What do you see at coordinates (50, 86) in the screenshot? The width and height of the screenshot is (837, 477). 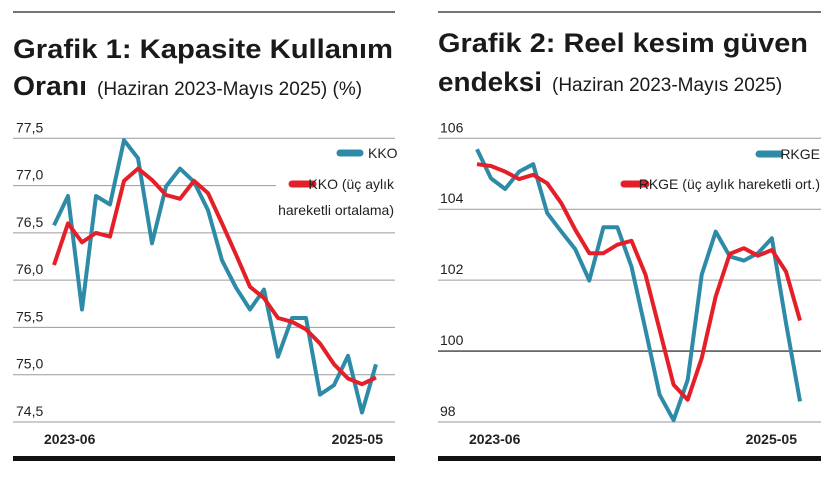 I see `chart-title-bold: Oranı` at bounding box center [50, 86].